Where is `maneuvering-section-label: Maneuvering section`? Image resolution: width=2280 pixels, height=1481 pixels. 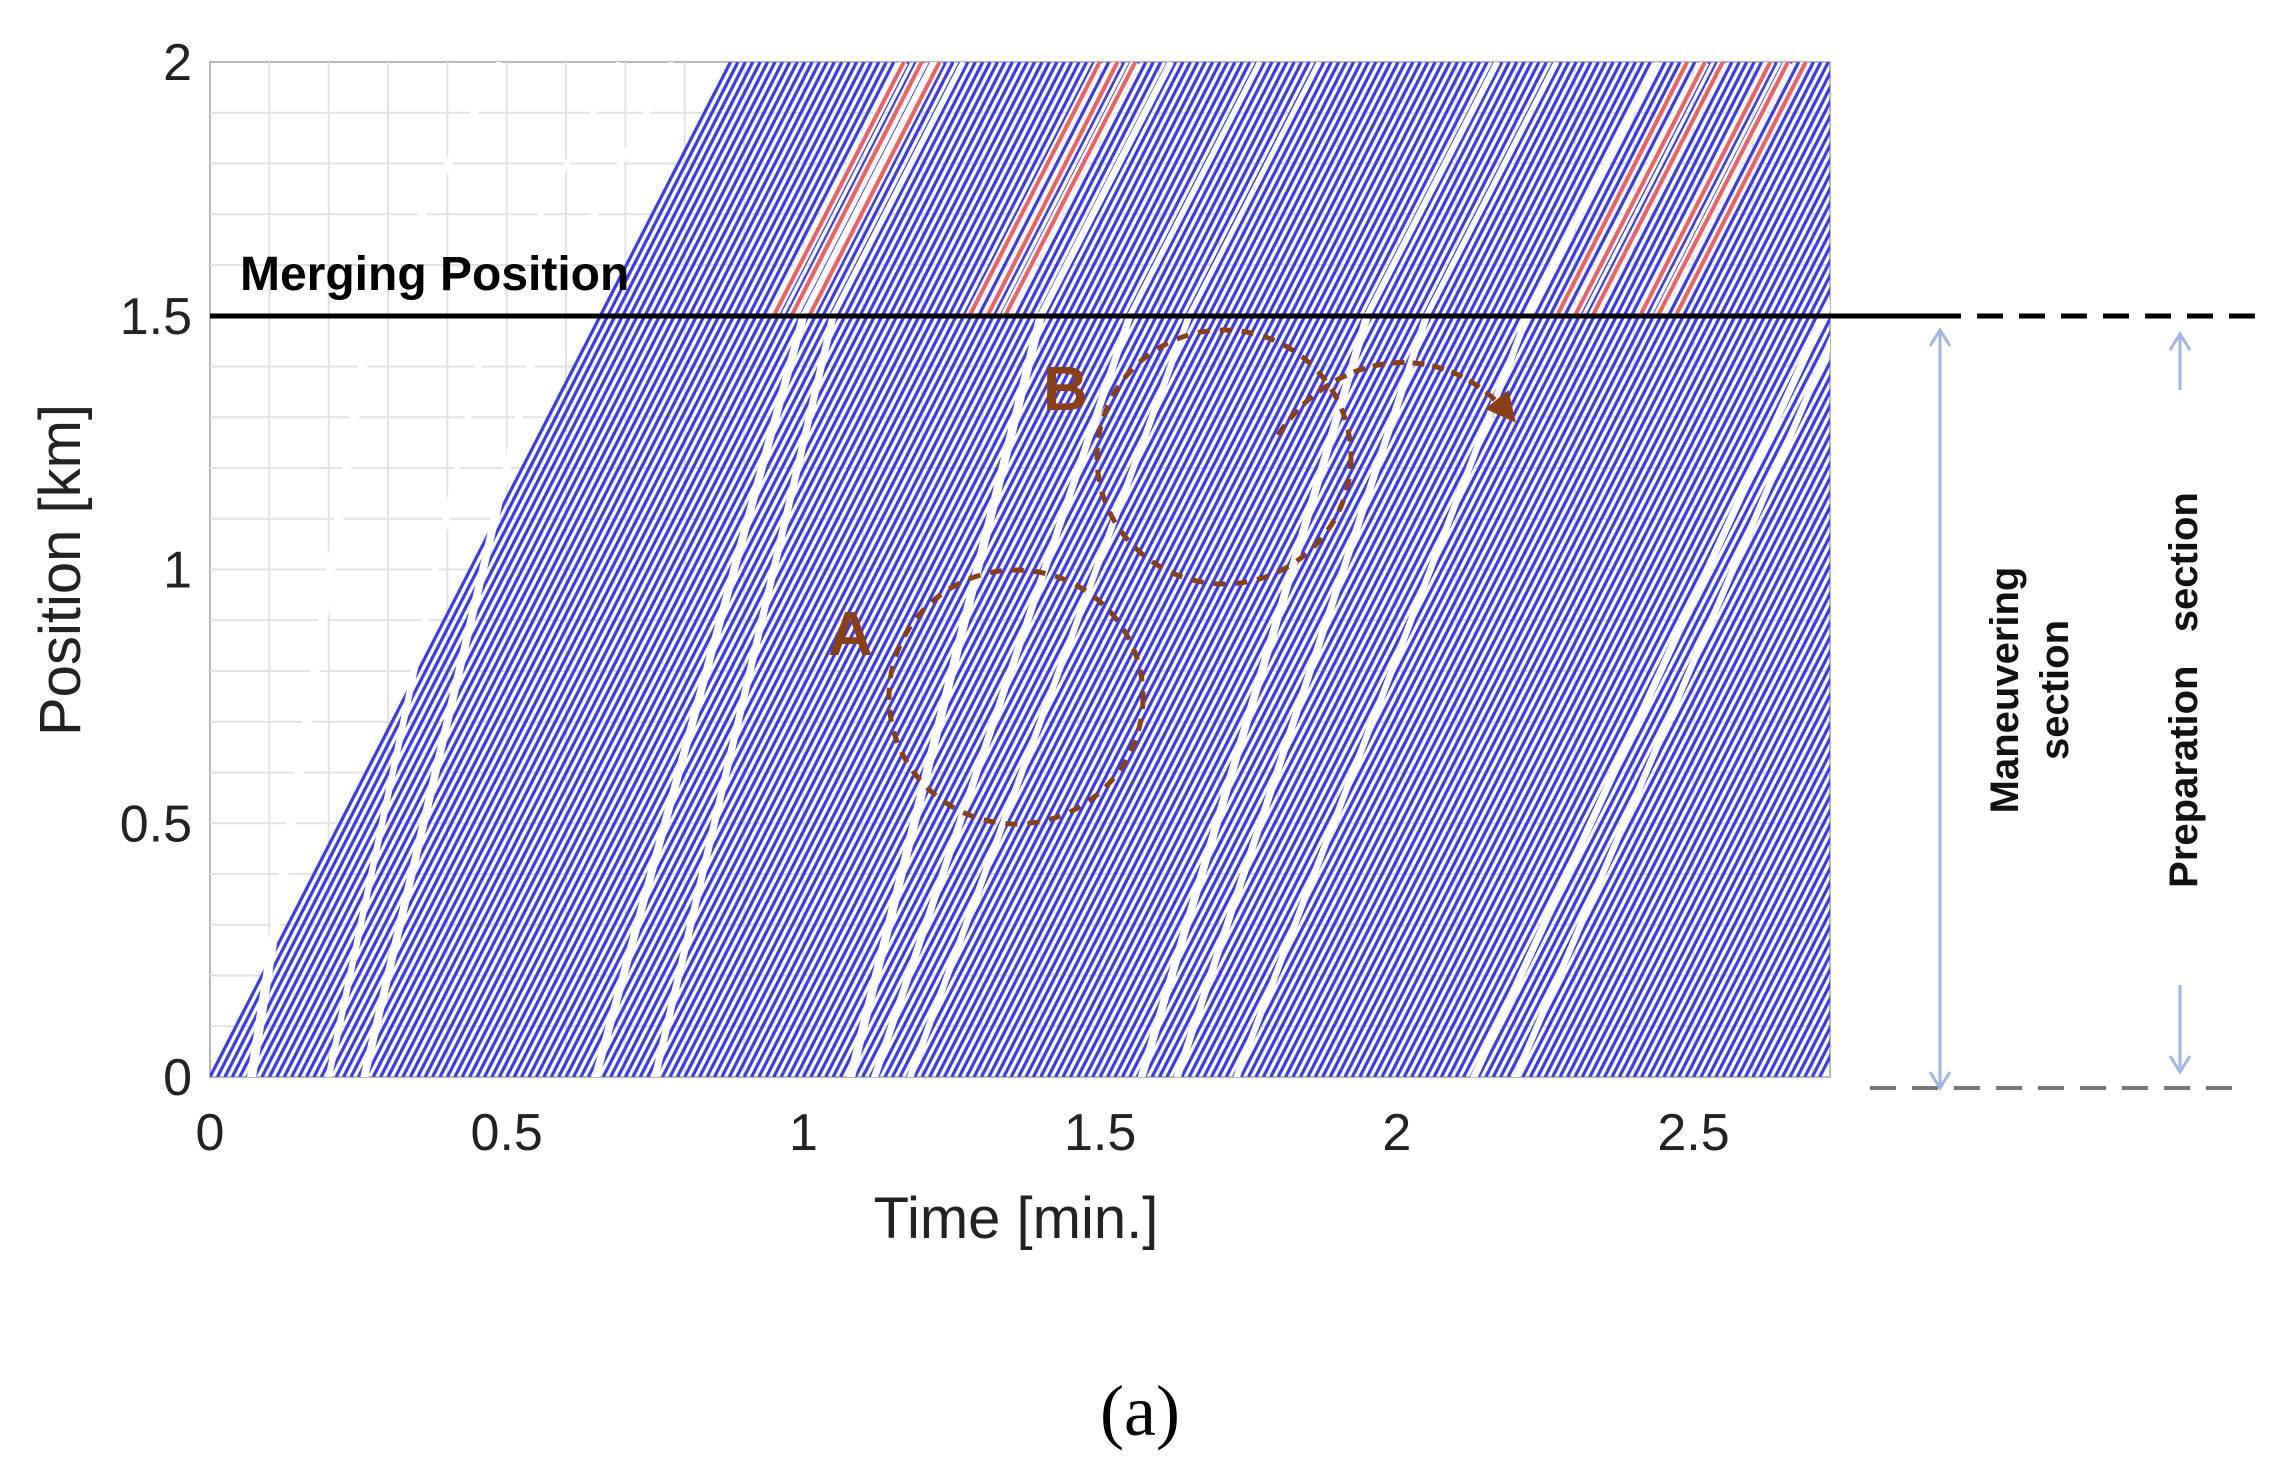
maneuvering-section-label: Maneuvering section is located at coordinates (2030, 690).